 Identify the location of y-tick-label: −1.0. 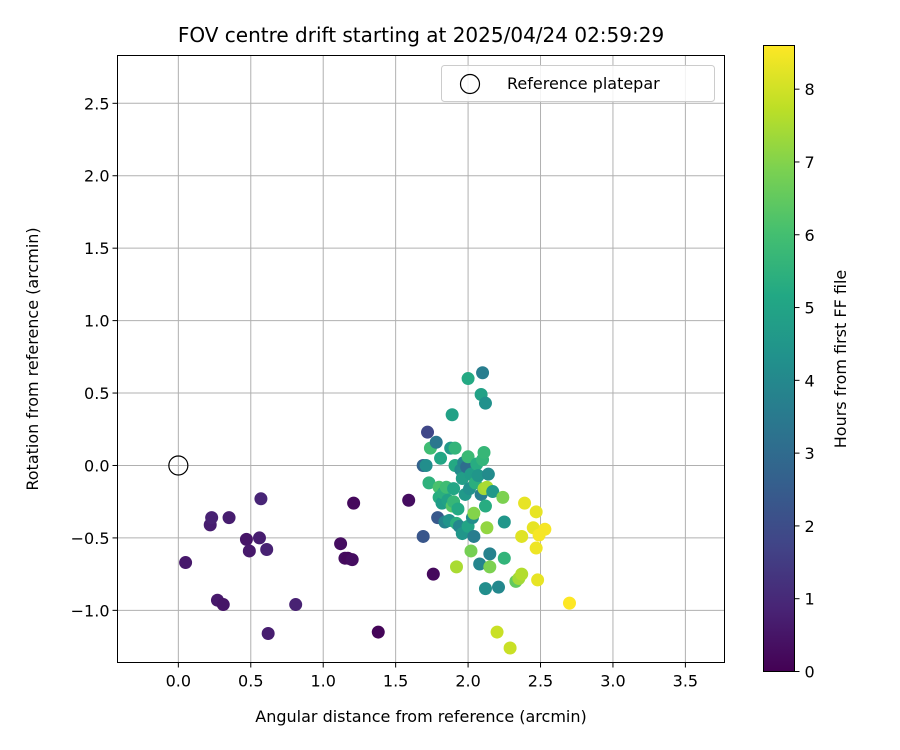
(90, 610).